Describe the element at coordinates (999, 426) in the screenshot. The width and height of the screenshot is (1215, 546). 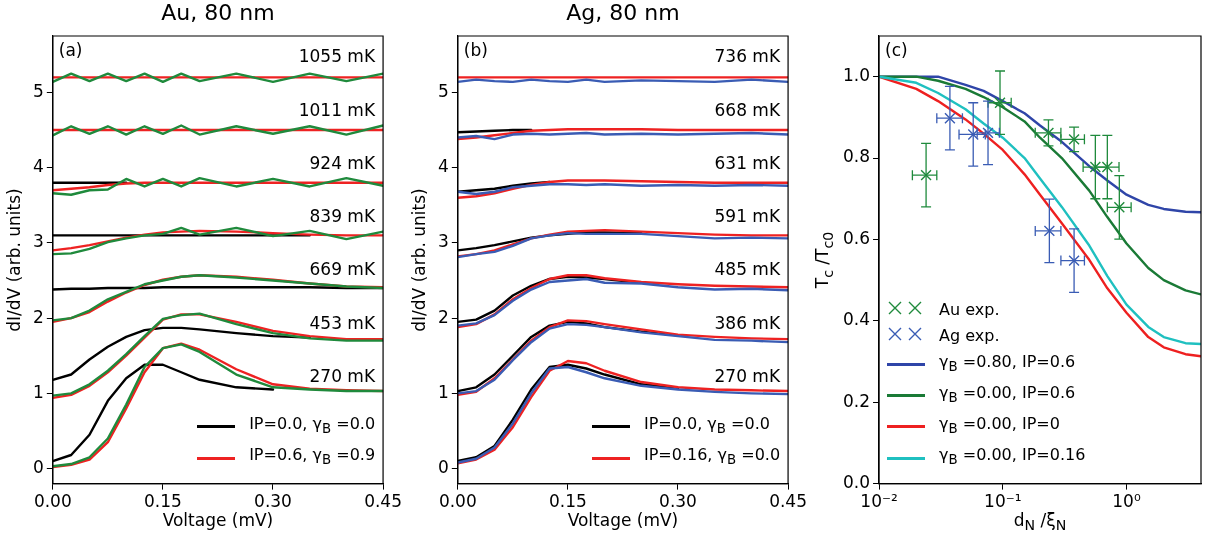
I see `legend-label: γ$_{B}$ =0.00, IP=0` at that location.